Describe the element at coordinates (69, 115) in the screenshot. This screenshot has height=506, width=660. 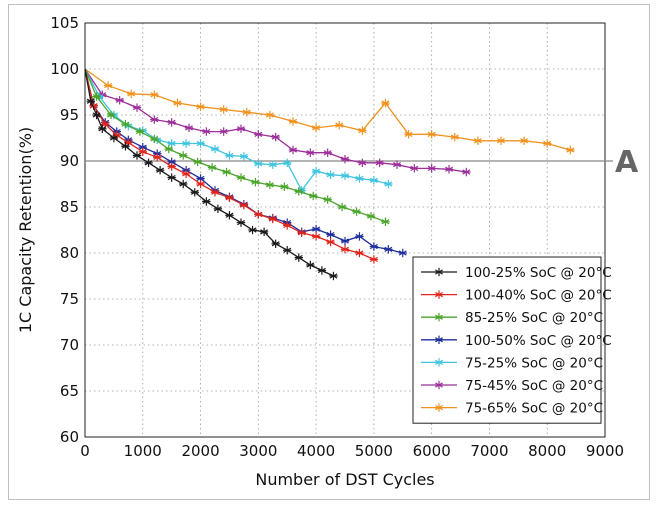
I see `y-tick-label: 95` at that location.